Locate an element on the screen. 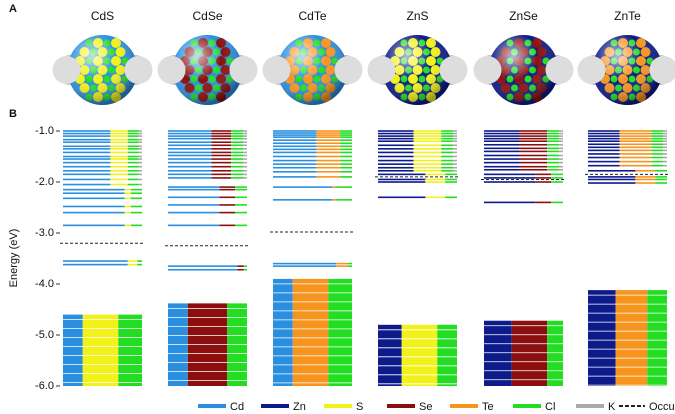 The height and width of the screenshot is (414, 675). y-tick-label: -1.0 is located at coordinates (44, 131).